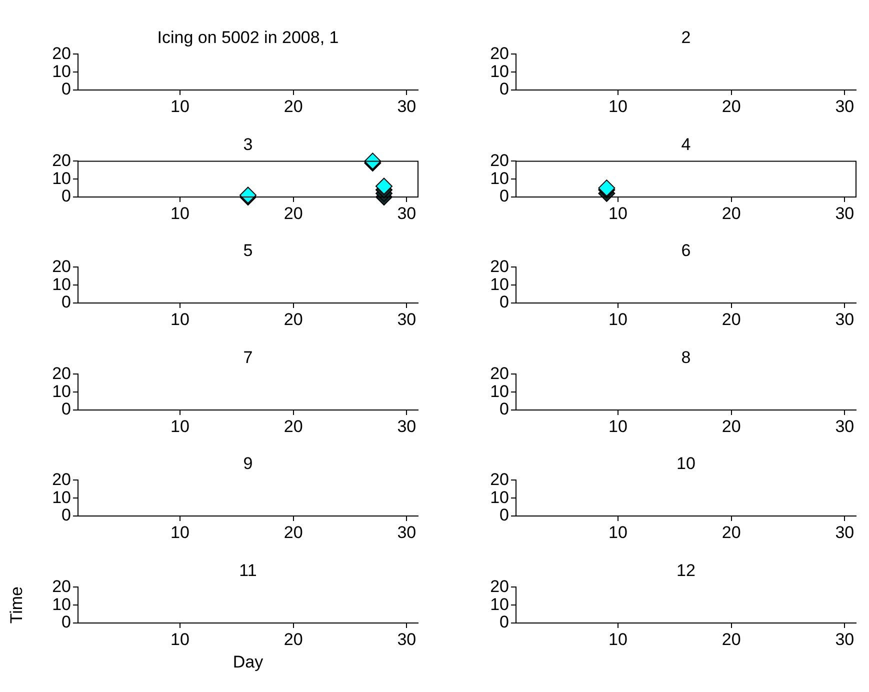  I want to click on chart-title: 12, so click(686, 570).